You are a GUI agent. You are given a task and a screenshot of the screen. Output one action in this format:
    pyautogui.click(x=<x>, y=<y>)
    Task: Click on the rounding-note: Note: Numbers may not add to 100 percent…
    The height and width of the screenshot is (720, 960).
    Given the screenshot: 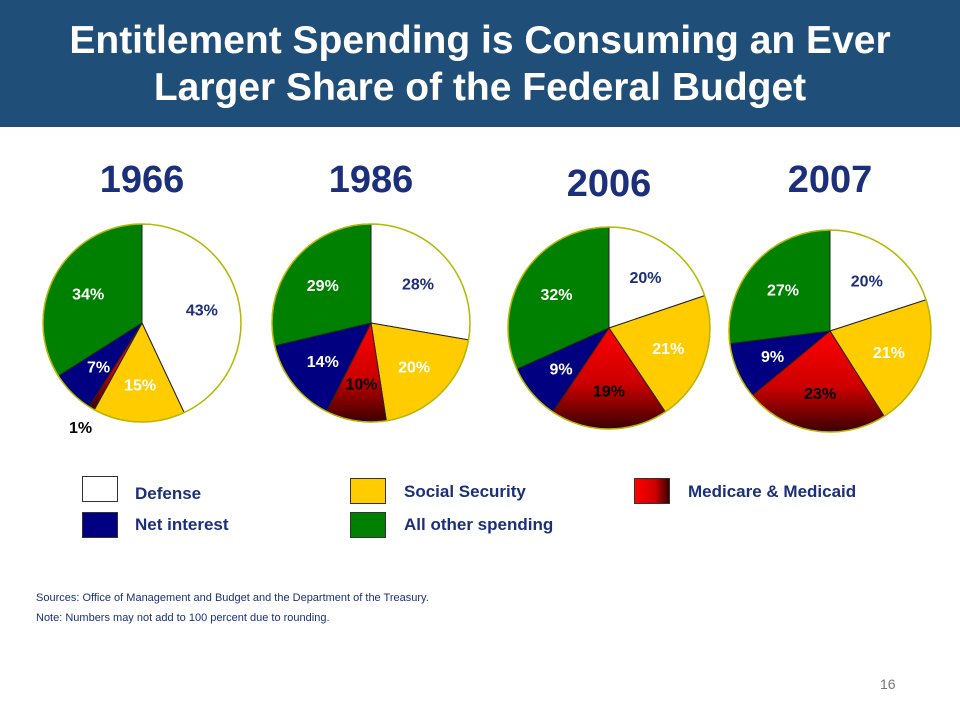 What is the action you would take?
    pyautogui.click(x=183, y=618)
    